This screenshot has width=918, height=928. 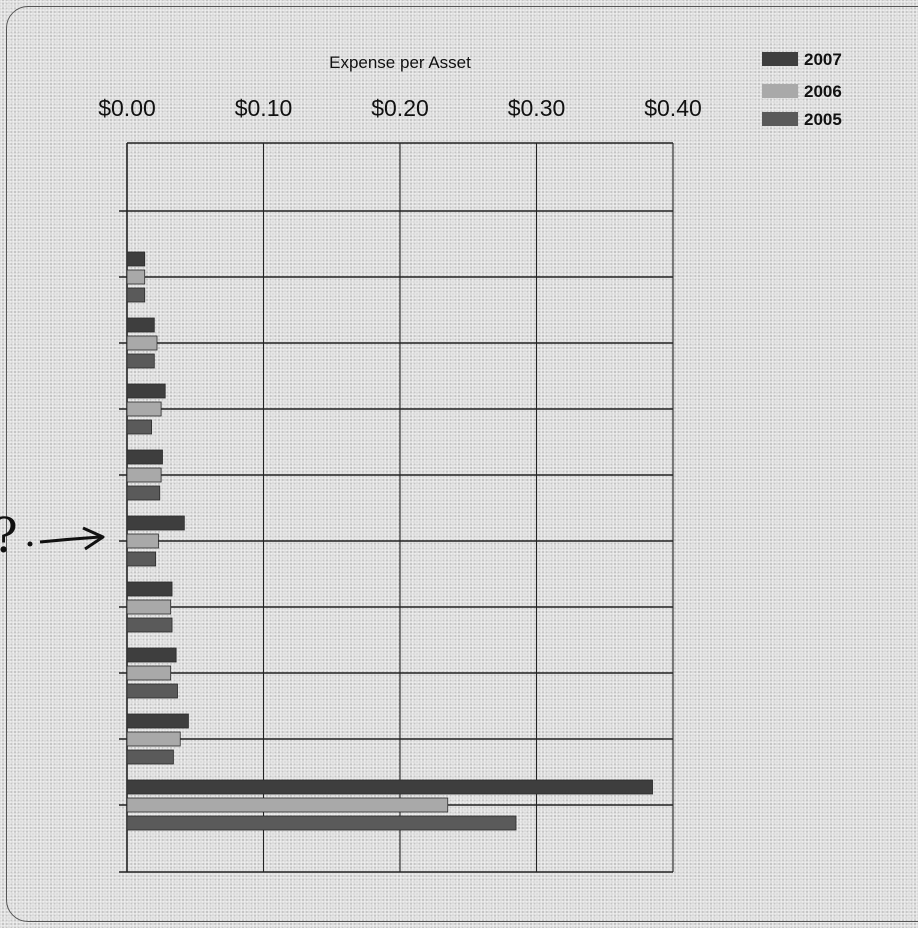 What do you see at coordinates (802, 119) in the screenshot?
I see `legend-item-2005: 2005` at bounding box center [802, 119].